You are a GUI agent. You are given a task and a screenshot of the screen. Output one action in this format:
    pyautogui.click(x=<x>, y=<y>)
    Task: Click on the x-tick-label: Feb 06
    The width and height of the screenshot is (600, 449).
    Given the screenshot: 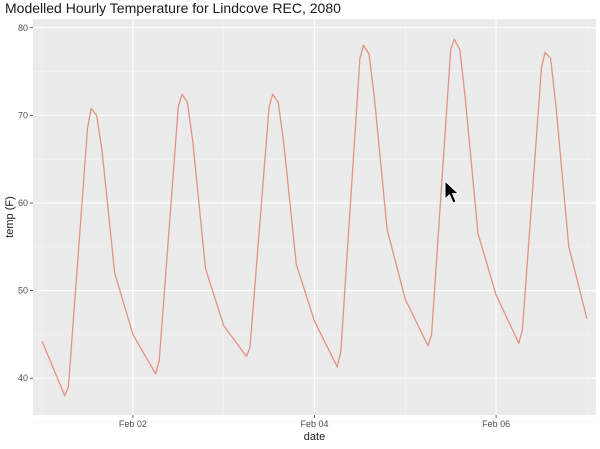 What is the action you would take?
    pyautogui.click(x=496, y=424)
    